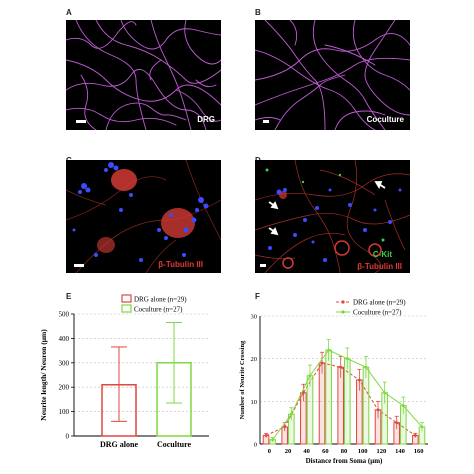  I want to click on neurite-network-b, so click(332, 75).